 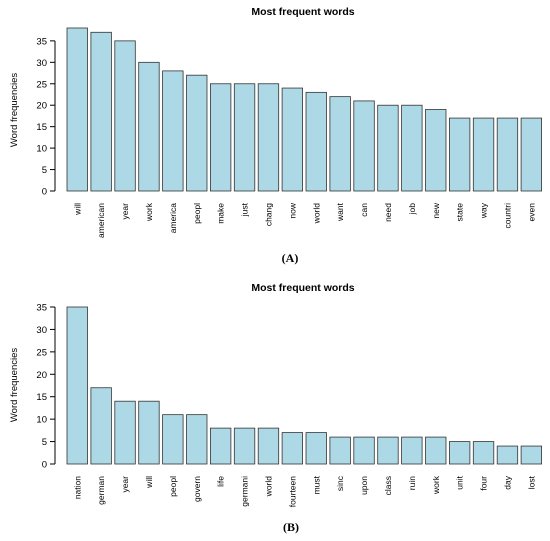 What do you see at coordinates (291, 527) in the screenshot?
I see `panel-label: (B)` at bounding box center [291, 527].